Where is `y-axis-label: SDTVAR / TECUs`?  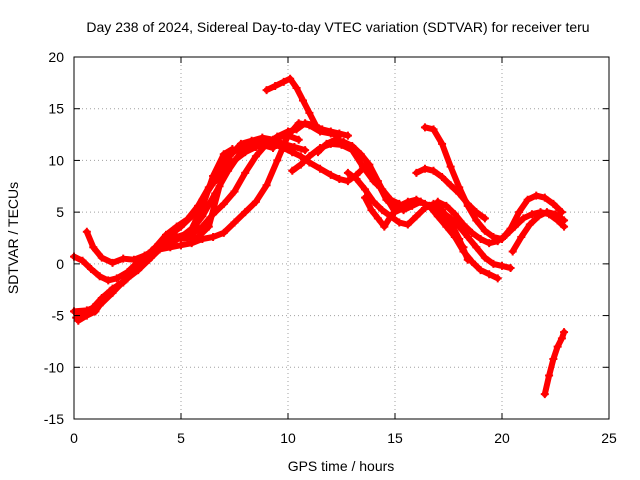
y-axis-label: SDTVAR / TECUs is located at coordinates (13, 238).